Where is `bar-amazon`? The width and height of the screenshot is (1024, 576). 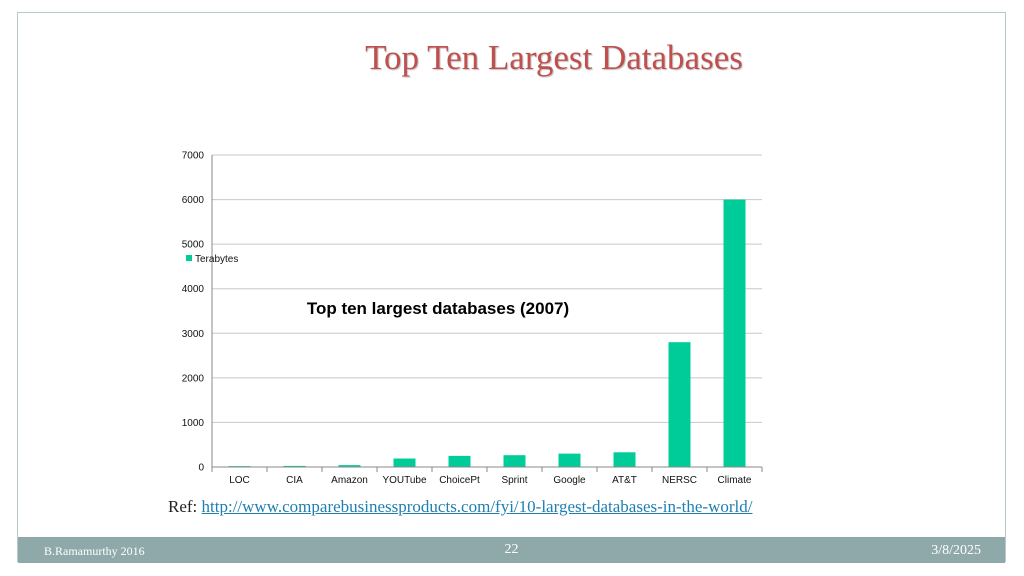
bar-amazon is located at coordinates (349, 466).